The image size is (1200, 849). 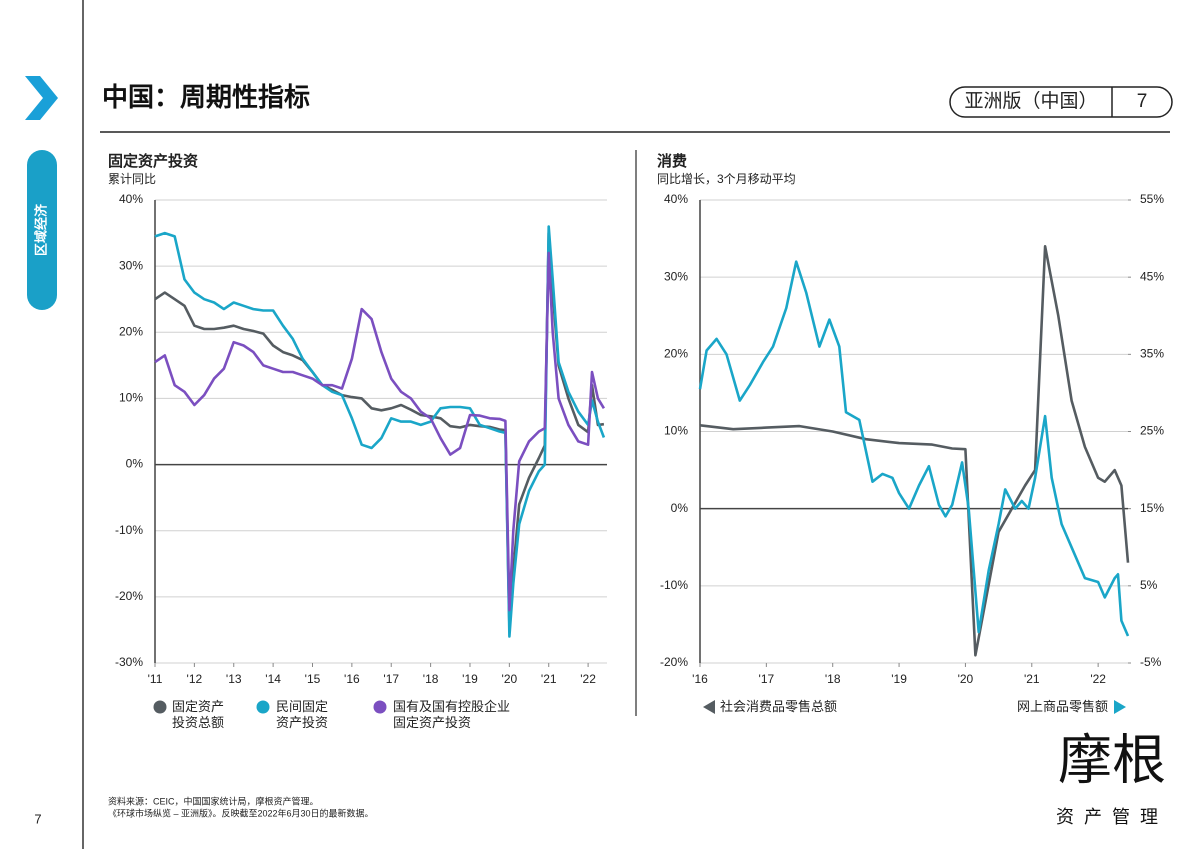 I want to click on x-tick-label: '14, so click(x=273, y=679).